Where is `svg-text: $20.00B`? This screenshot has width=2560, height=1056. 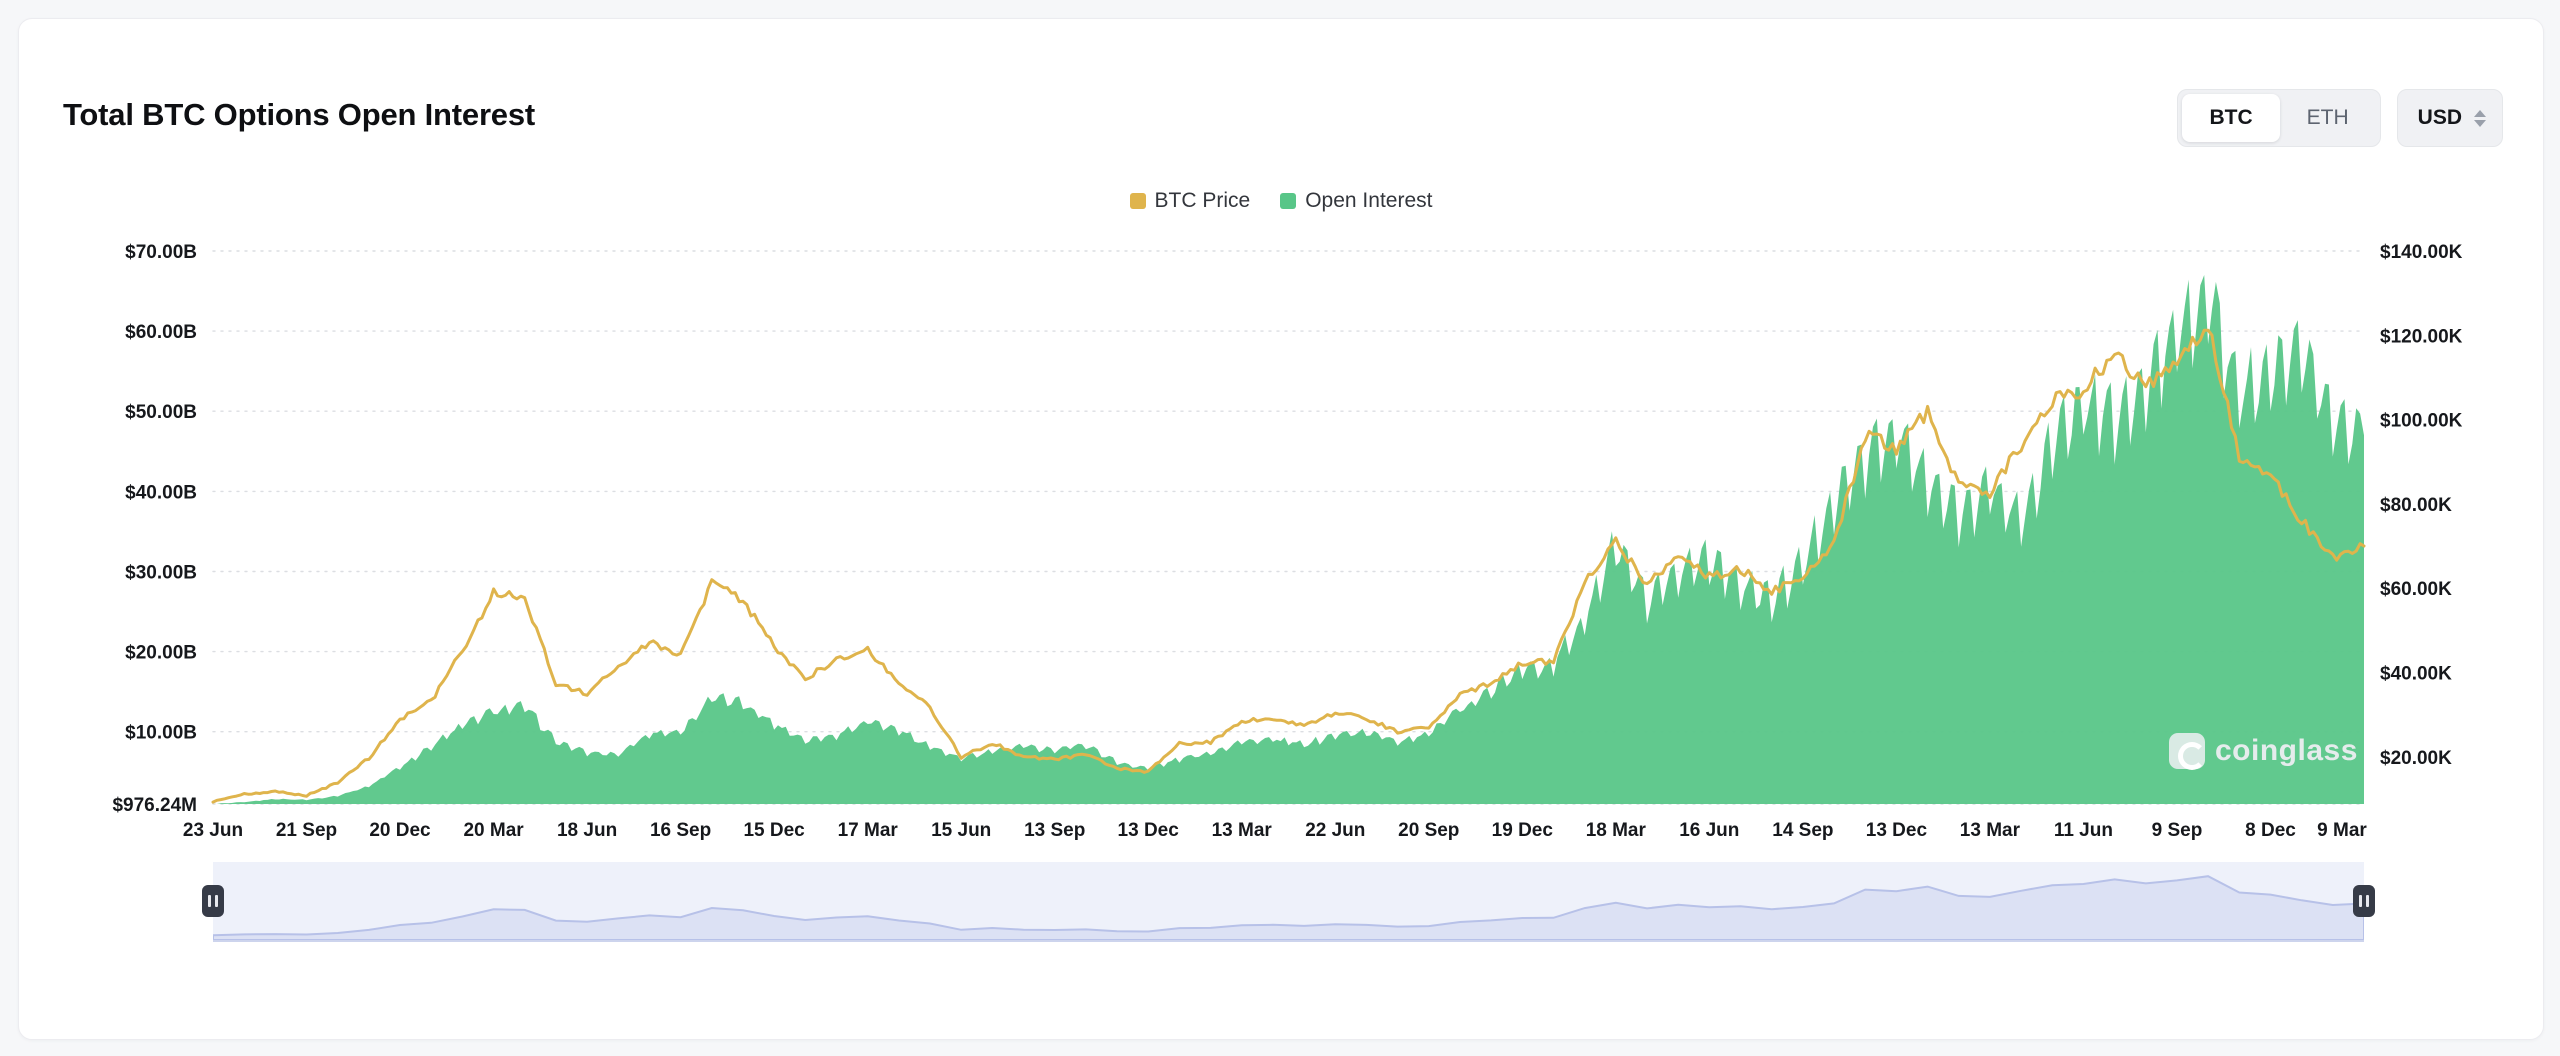
svg-text: $20.00B is located at coordinates (161, 653).